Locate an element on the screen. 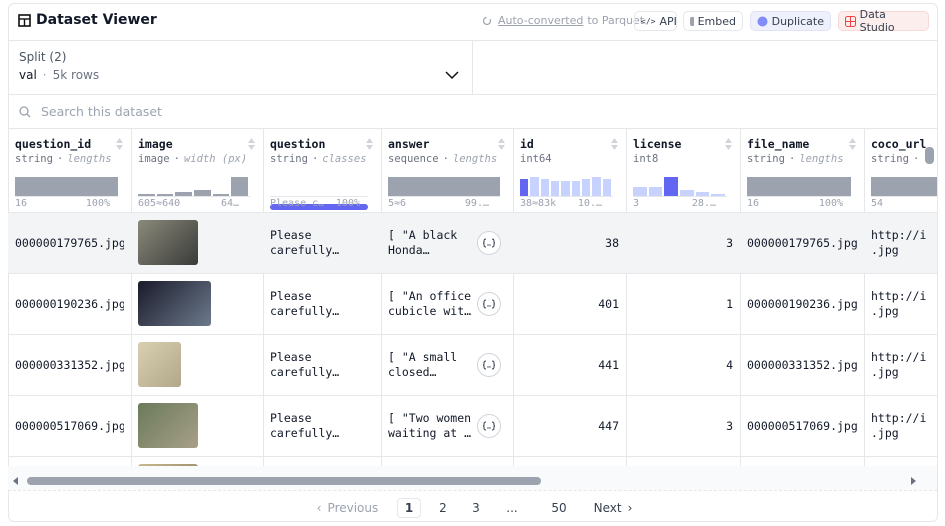 This screenshot has height=526, width=945. embed-button: Embed is located at coordinates (713, 21).